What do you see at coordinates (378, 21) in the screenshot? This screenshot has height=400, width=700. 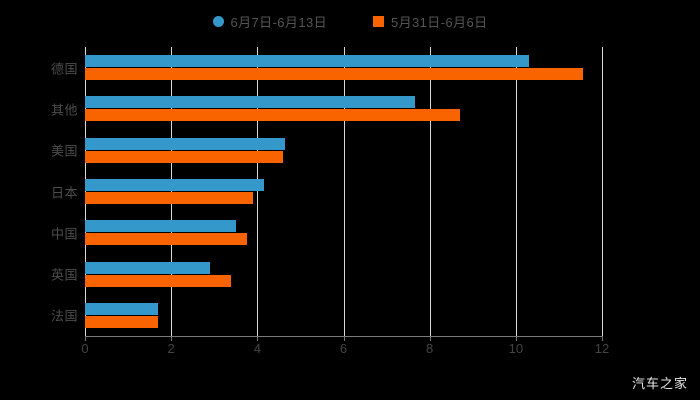 I see `square-marker-icon` at bounding box center [378, 21].